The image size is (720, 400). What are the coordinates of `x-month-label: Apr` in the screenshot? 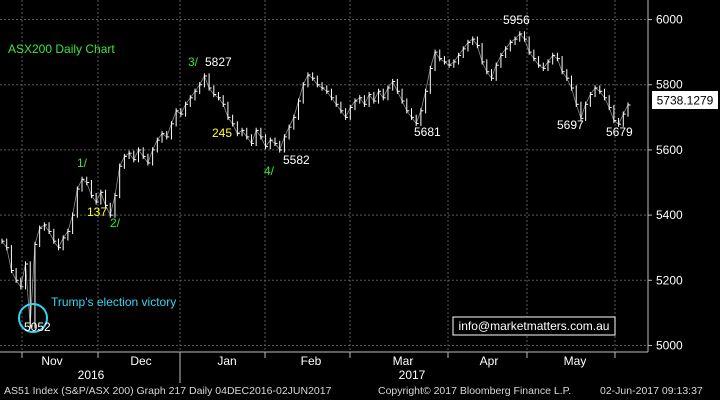 It's located at (489, 361).